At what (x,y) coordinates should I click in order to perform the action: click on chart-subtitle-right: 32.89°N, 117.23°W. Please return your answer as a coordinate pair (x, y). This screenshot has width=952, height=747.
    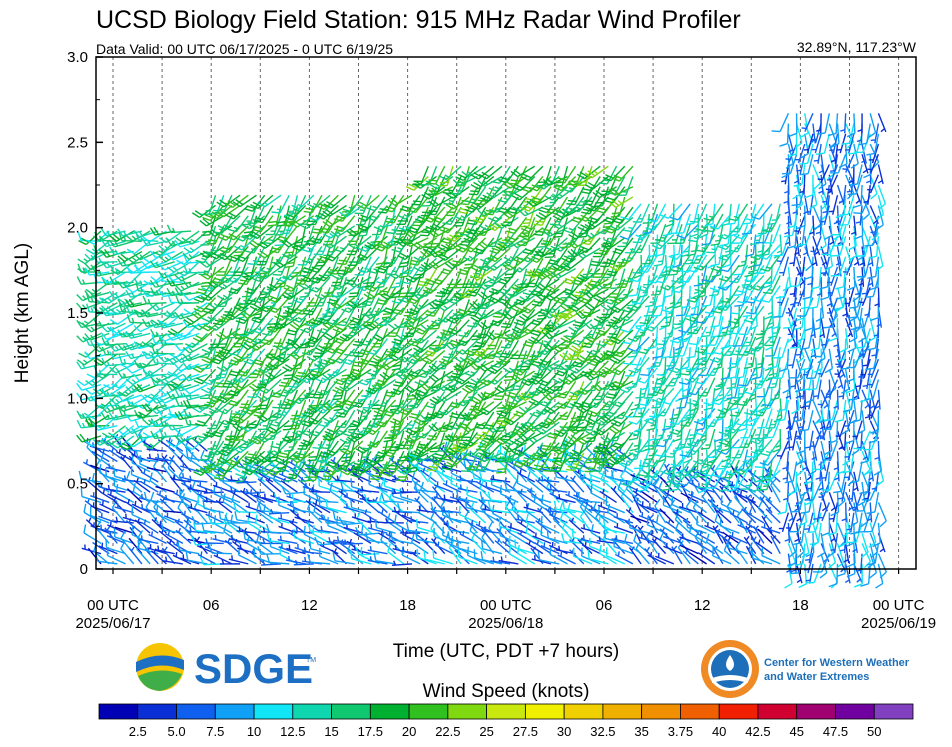
    Looking at the image, I should click on (857, 47).